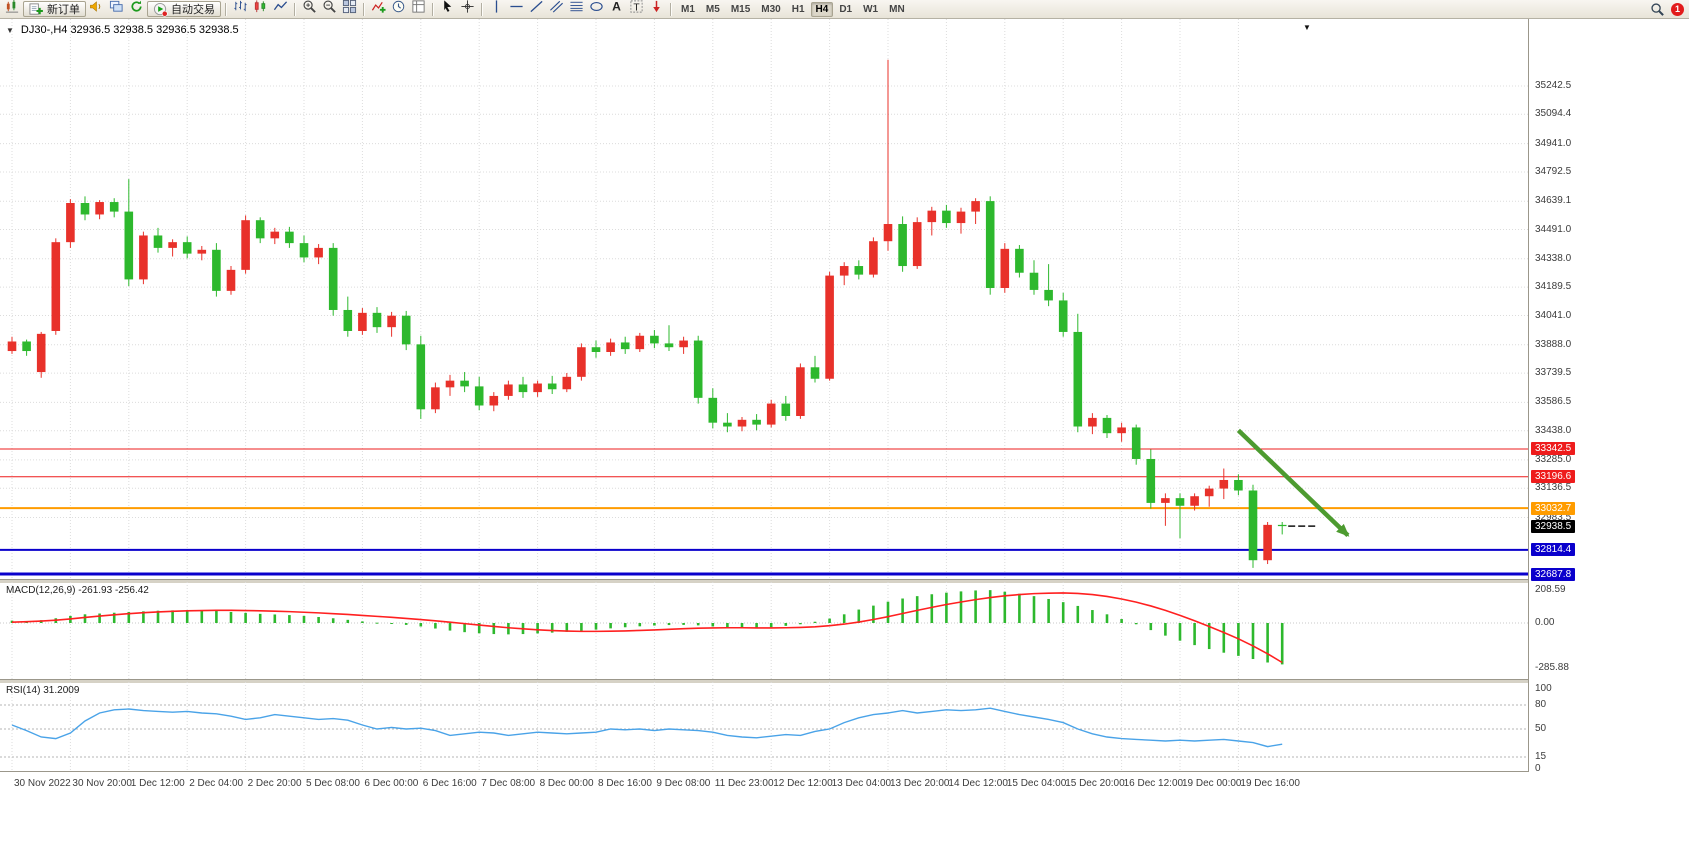  I want to click on crosshair-button, so click(467, 9).